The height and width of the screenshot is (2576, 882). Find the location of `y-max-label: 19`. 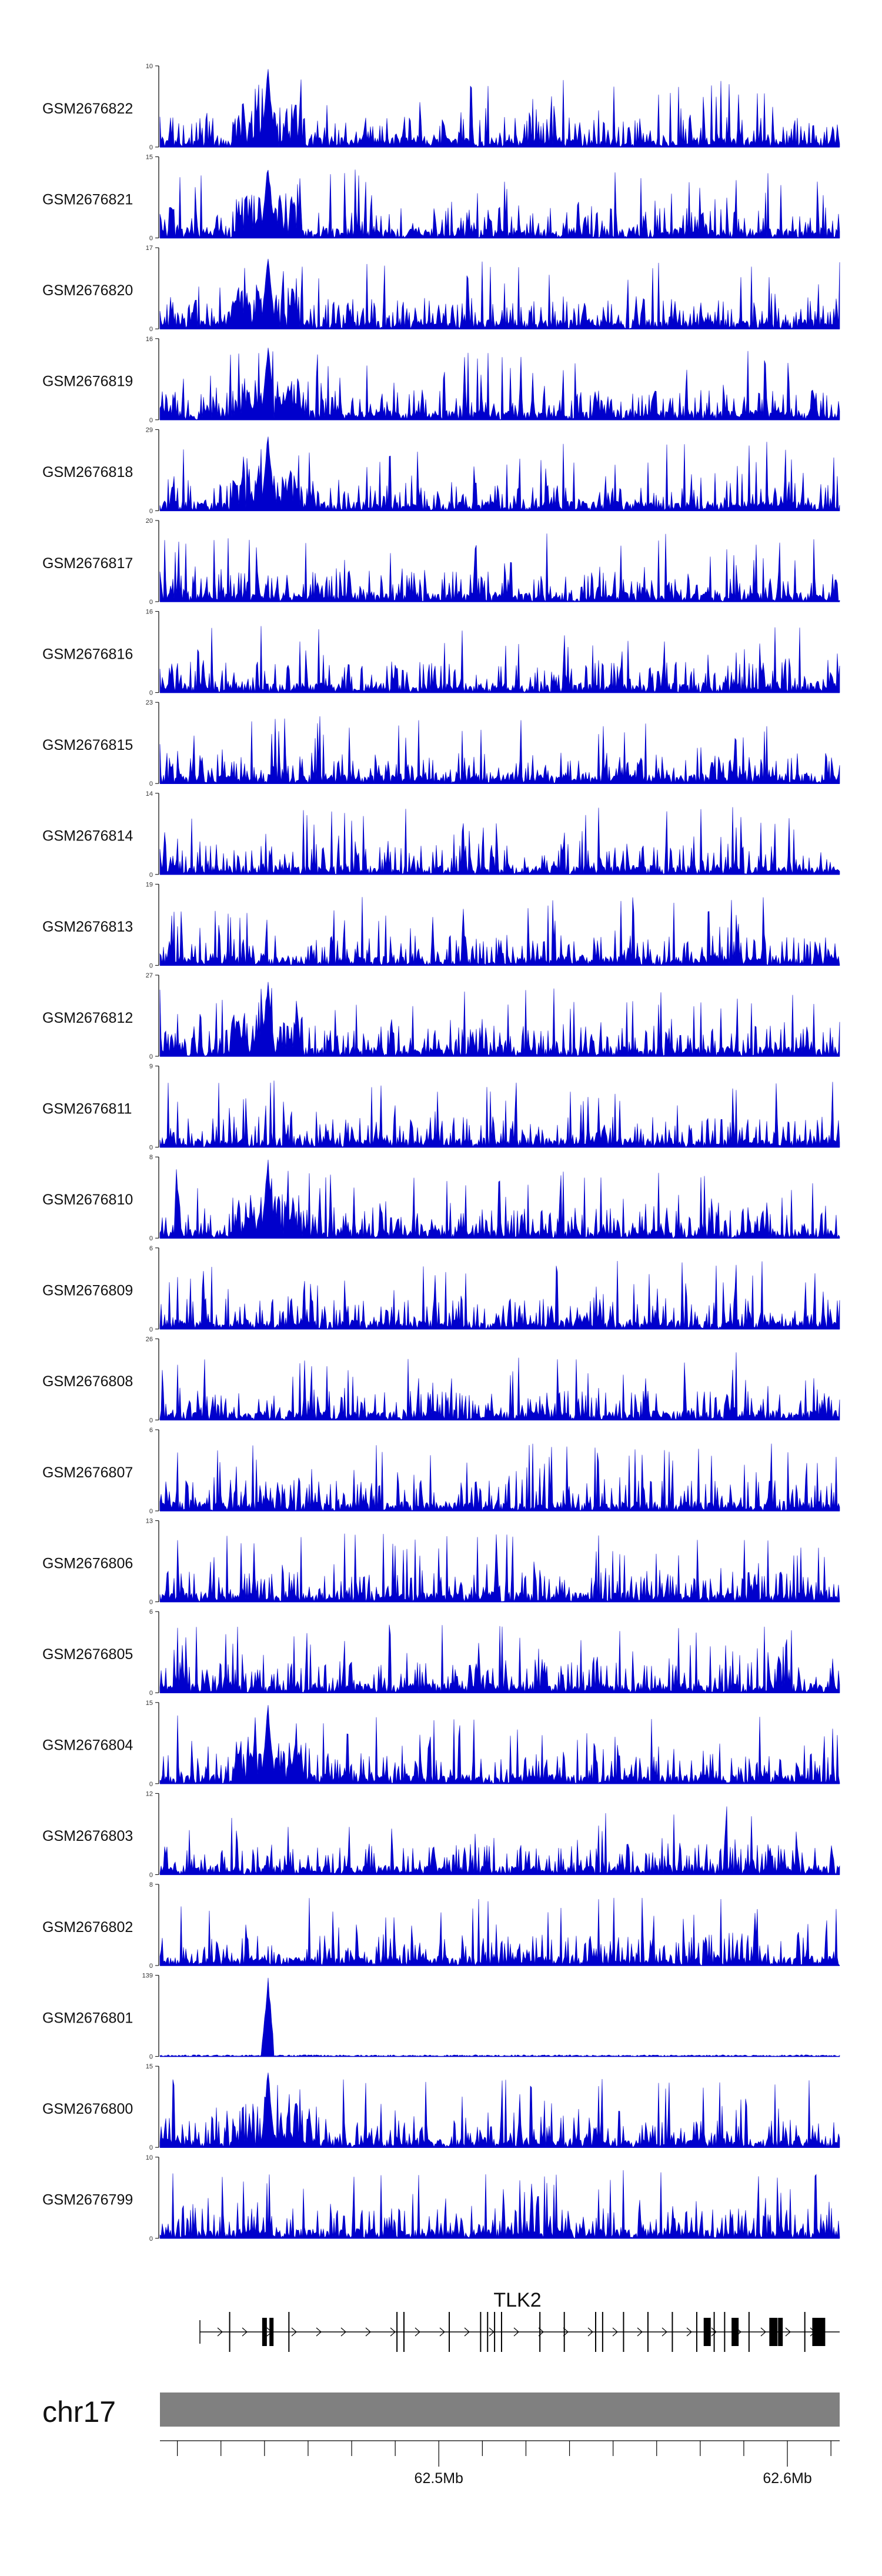

y-max-label: 19 is located at coordinates (149, 884).